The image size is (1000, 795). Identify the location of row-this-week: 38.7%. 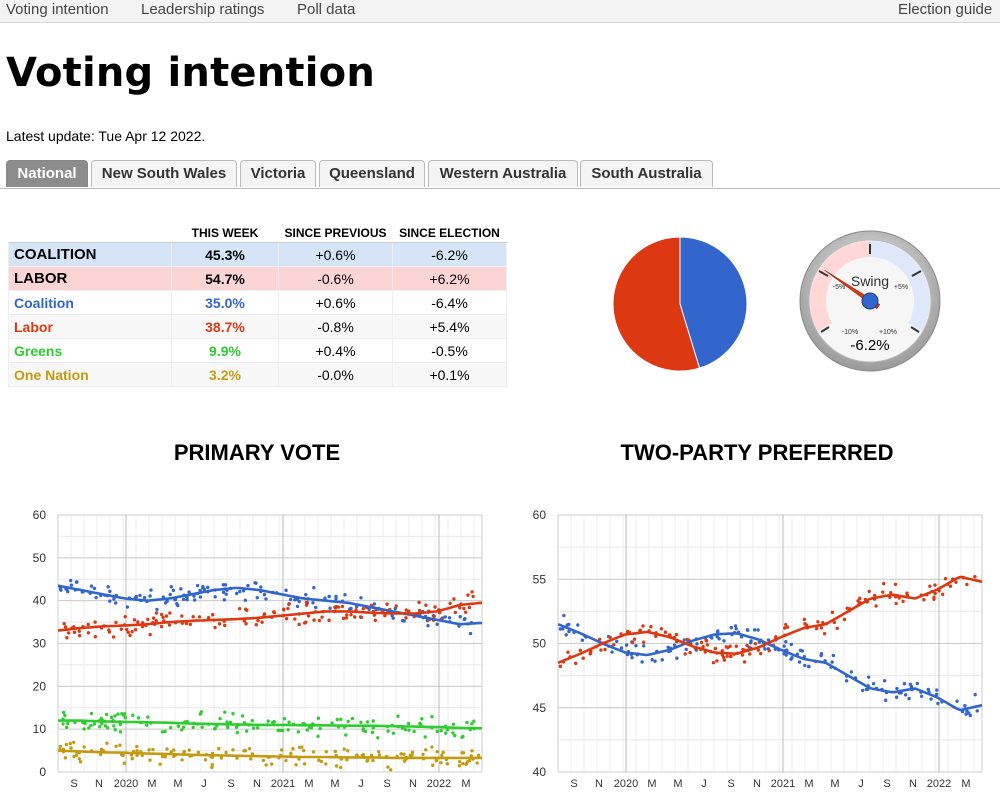
(225, 326).